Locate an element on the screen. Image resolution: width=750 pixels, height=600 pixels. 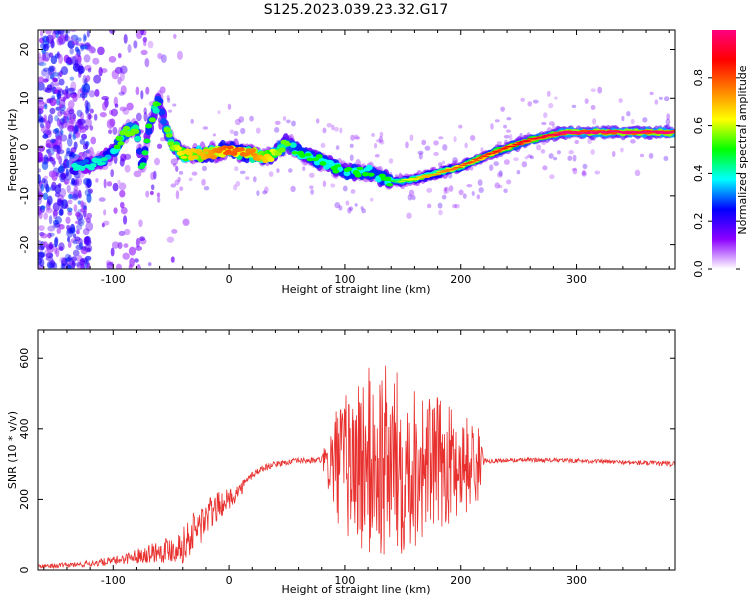
snr-xlabel: Height of straight line (km) is located at coordinates (355, 589).